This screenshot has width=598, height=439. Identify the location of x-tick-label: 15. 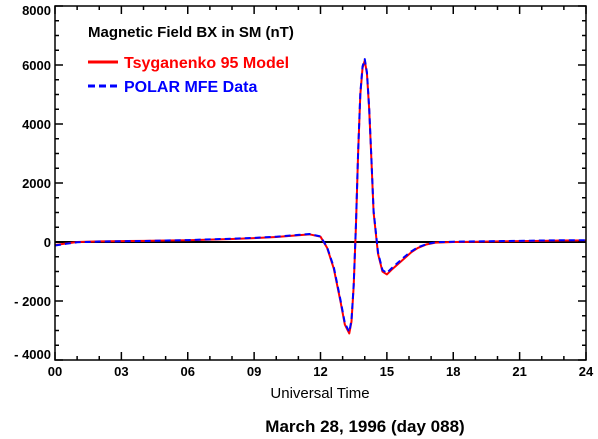
(387, 371).